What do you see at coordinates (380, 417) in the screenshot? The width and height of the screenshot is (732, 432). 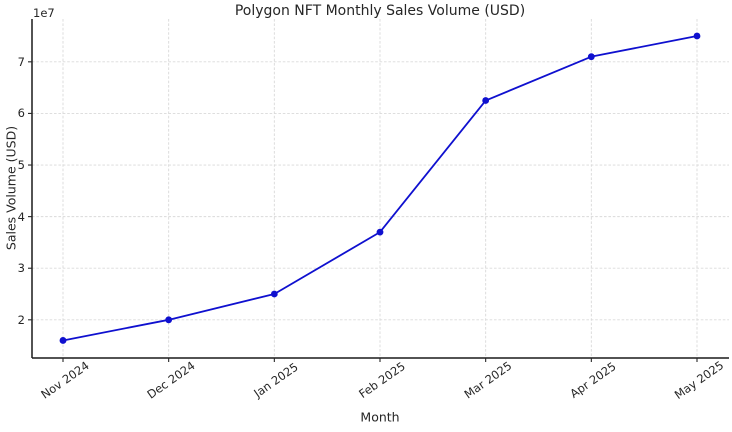 I see `x-axis-label: Month` at bounding box center [380, 417].